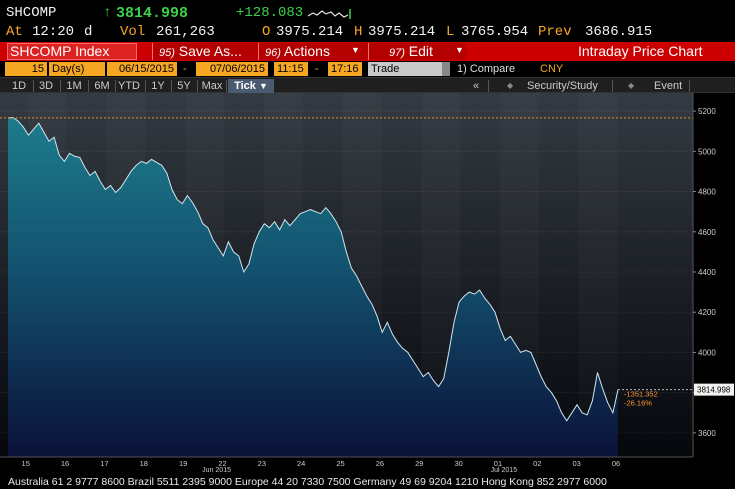 Image resolution: width=735 pixels, height=489 pixels. I want to click on x-tick-label: 02, so click(537, 463).